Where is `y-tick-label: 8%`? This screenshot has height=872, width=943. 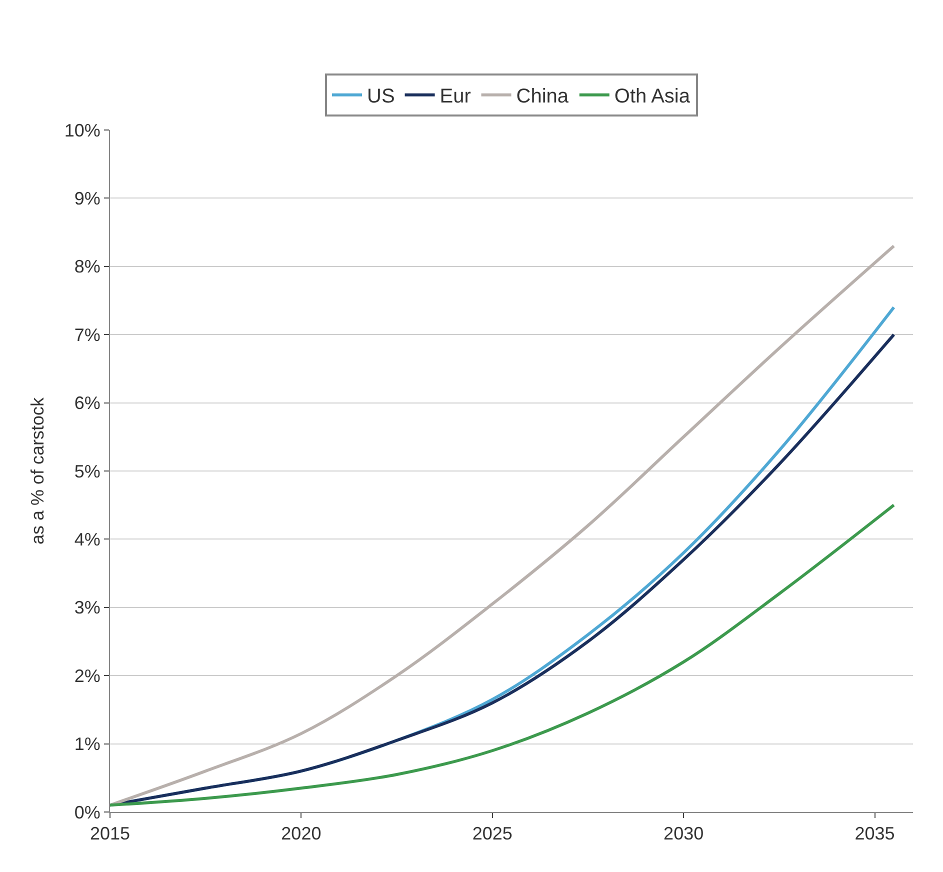
y-tick-label: 8% is located at coordinates (87, 266).